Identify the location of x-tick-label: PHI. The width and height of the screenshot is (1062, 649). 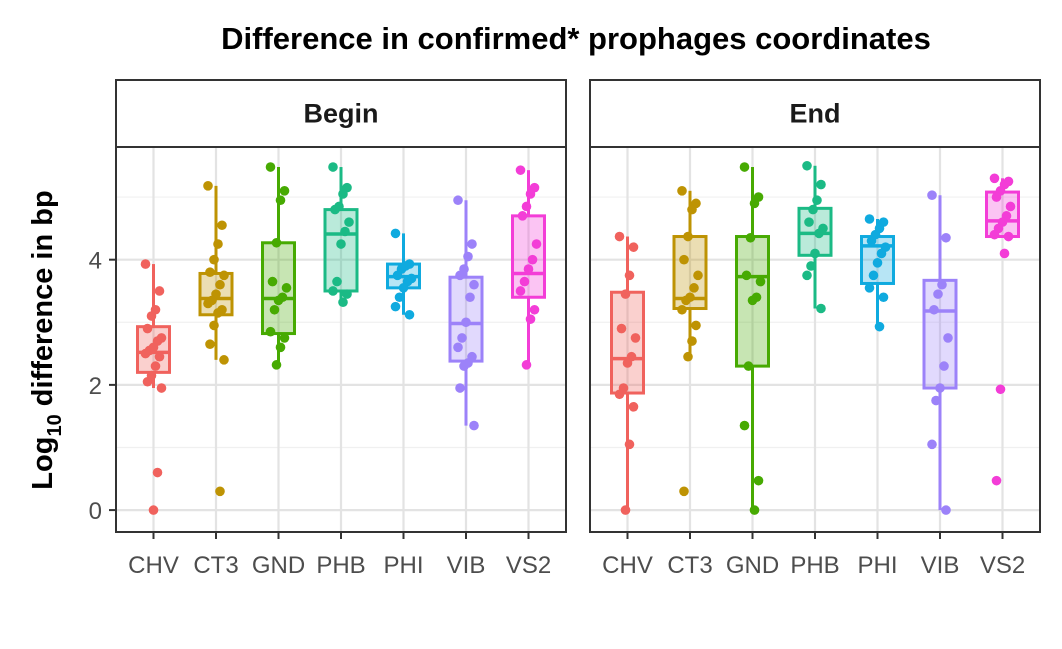
(403, 565).